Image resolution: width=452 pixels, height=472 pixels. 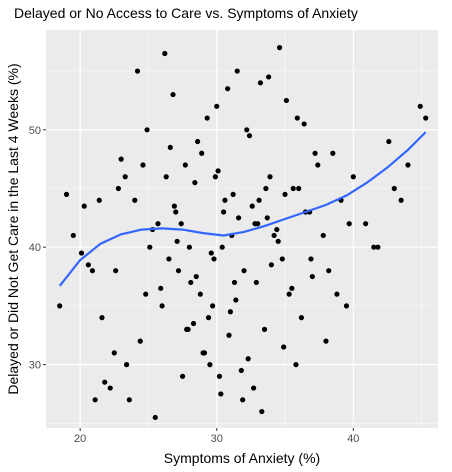 What do you see at coordinates (80, 439) in the screenshot?
I see `x-tick-label: 20` at bounding box center [80, 439].